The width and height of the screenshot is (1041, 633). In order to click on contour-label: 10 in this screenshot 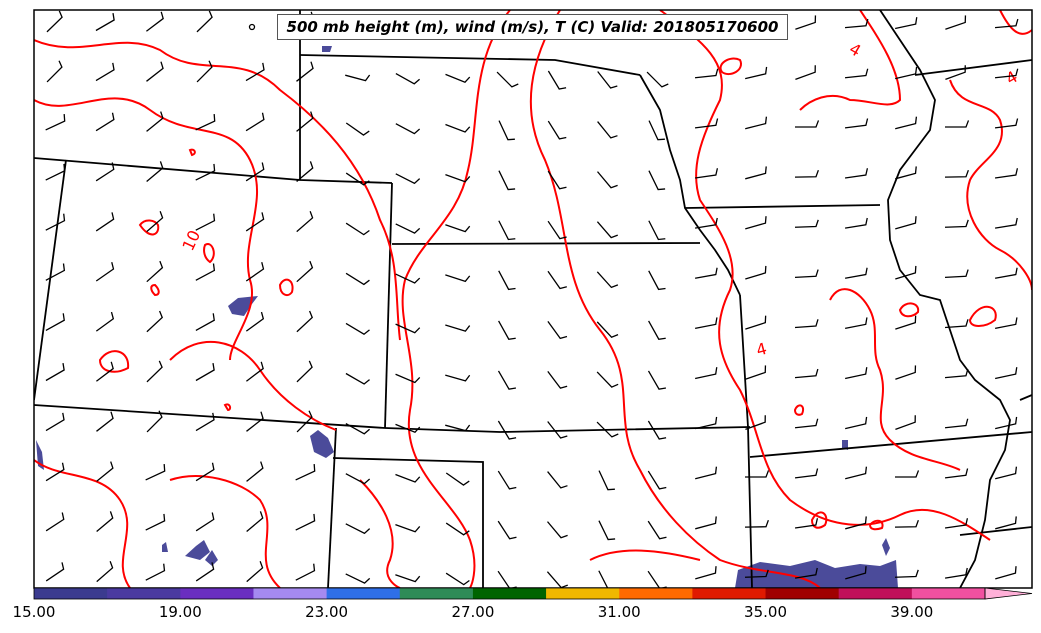, I will do `click(191, 240)`.